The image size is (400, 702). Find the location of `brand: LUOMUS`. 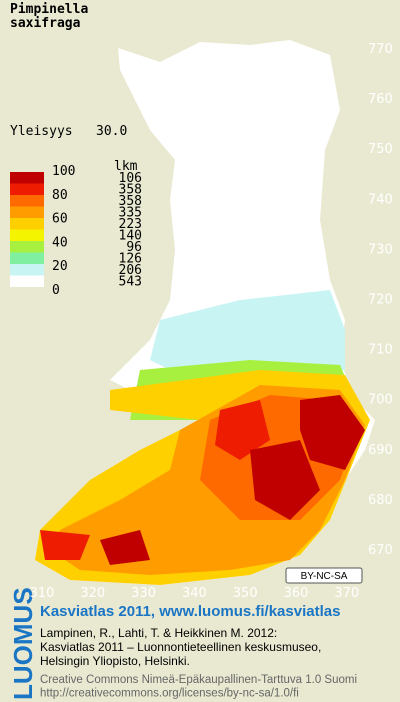

brand: LUOMUS is located at coordinates (23, 643).